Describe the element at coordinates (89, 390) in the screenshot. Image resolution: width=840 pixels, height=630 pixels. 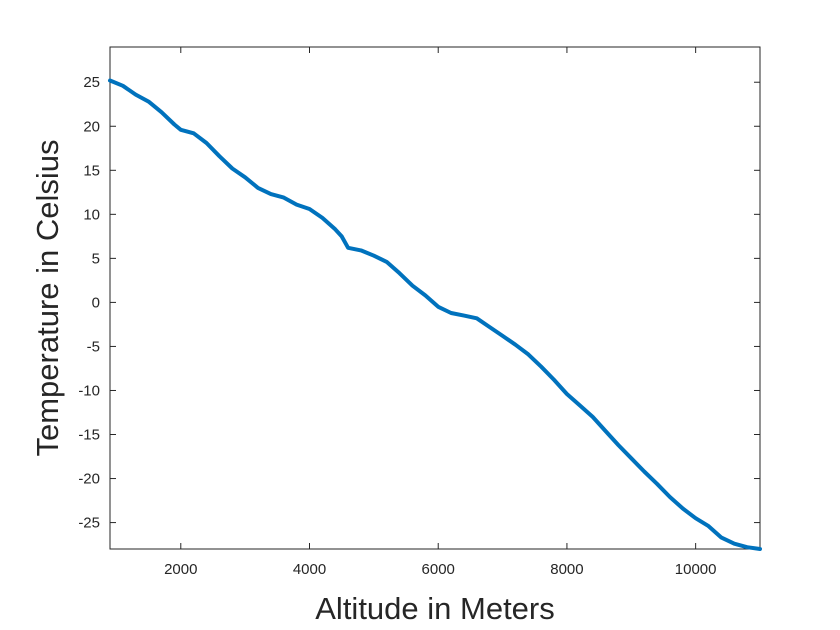
I see `y-tick-label: -10` at that location.